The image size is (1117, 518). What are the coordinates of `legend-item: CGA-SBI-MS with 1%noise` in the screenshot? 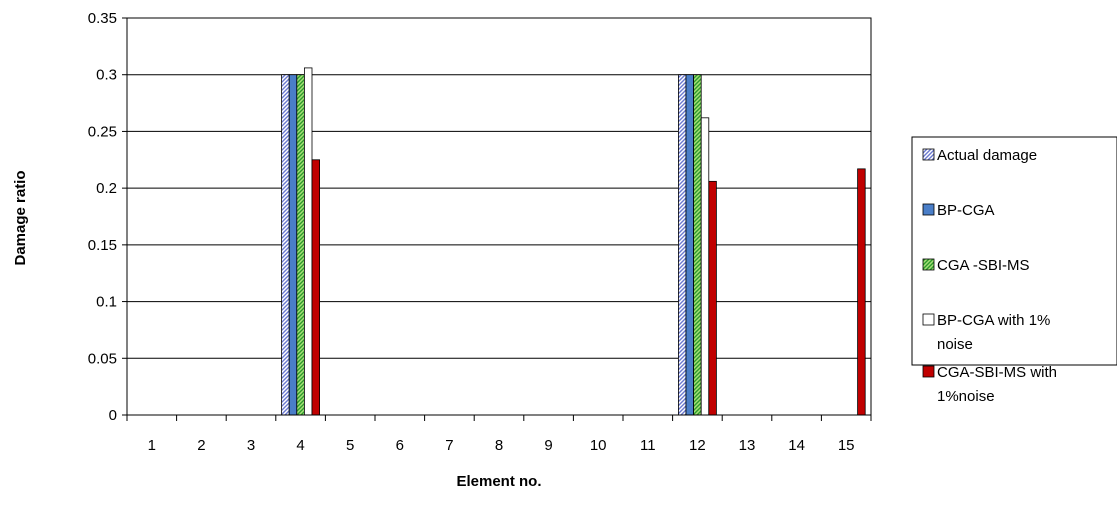 It's located at (989, 384).